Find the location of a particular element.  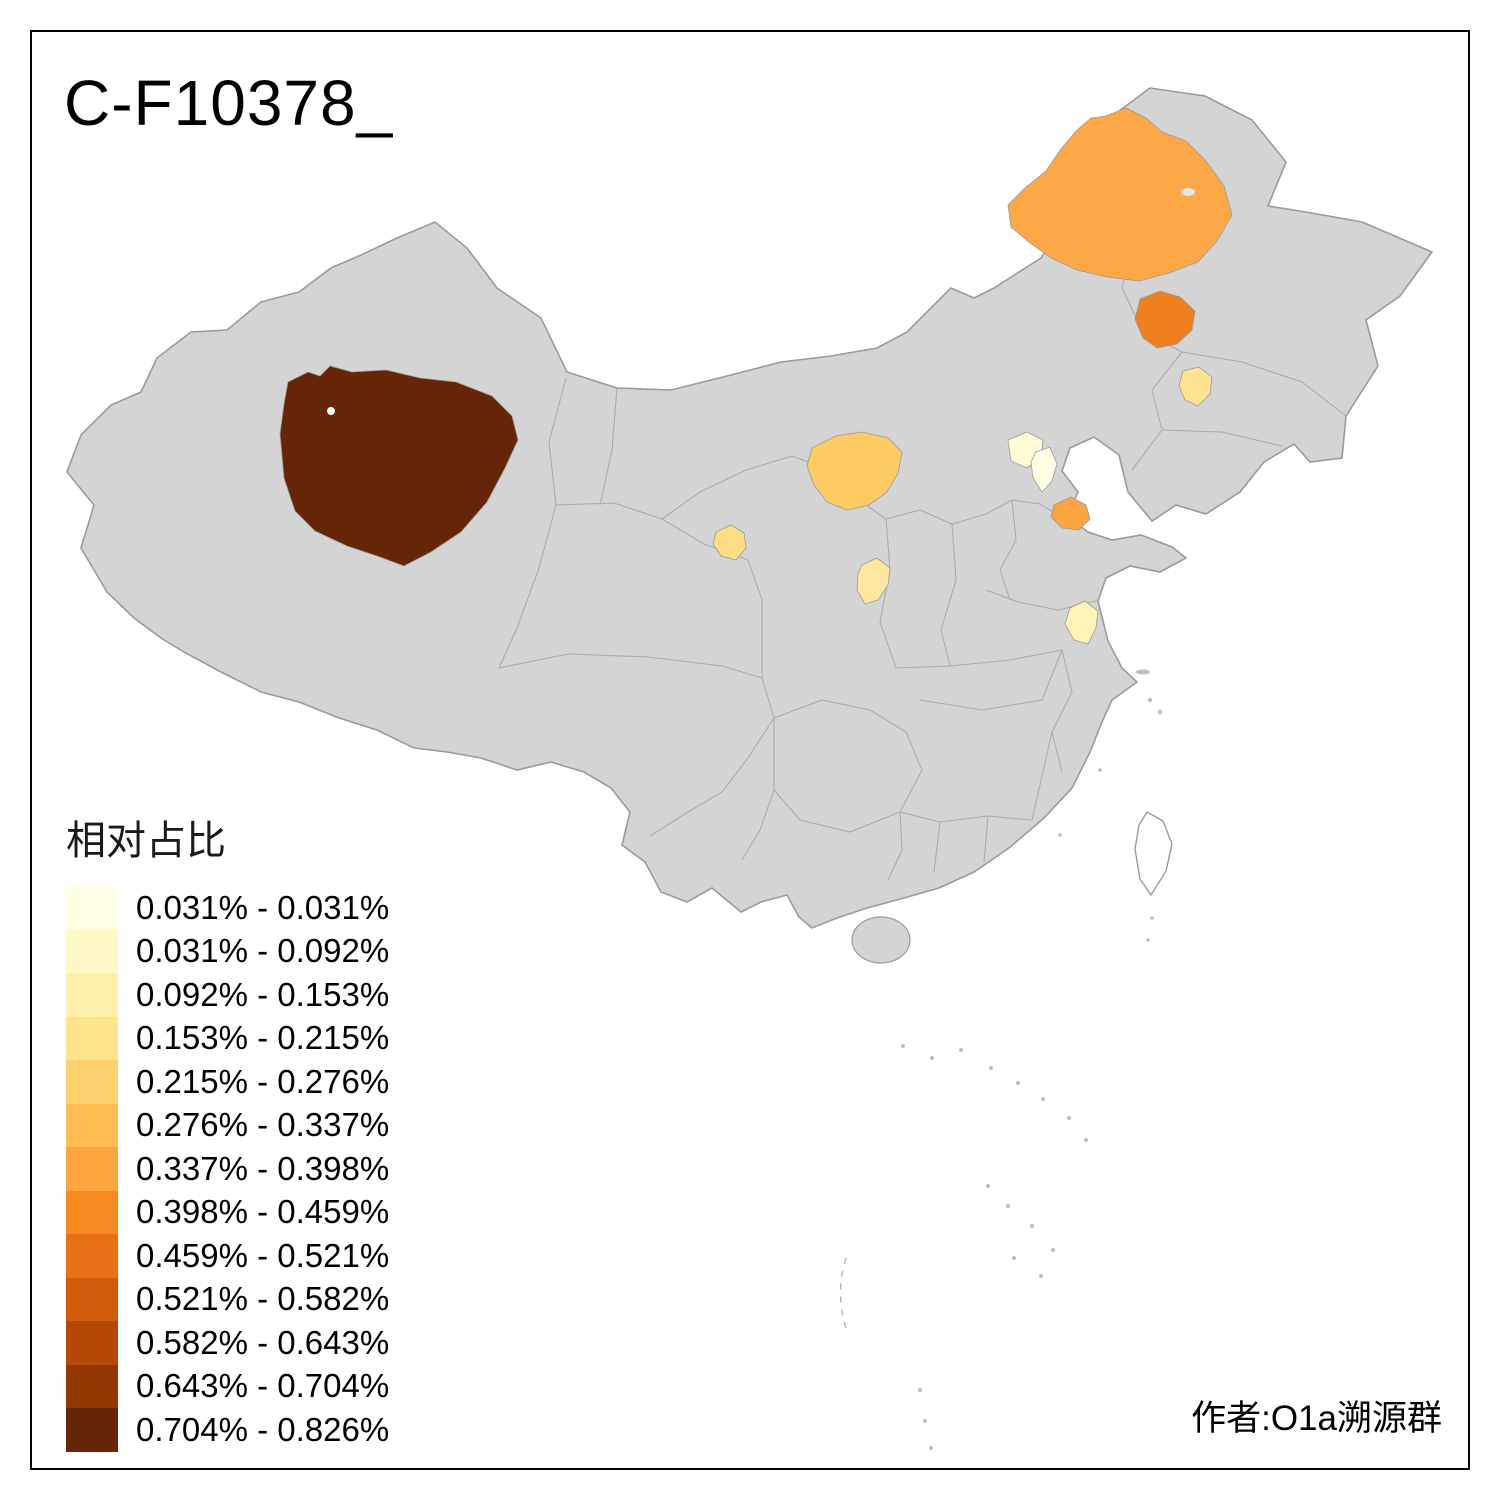

legend-label: 0.092% - 0.153% is located at coordinates (263, 994).